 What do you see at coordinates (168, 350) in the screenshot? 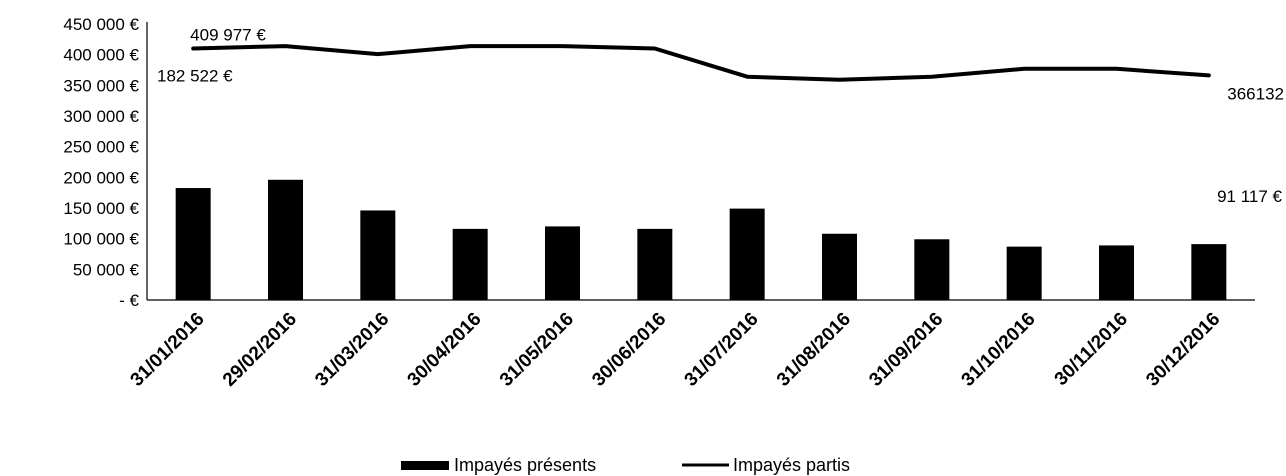
I see `x-tick-label: 31/01/2016` at bounding box center [168, 350].